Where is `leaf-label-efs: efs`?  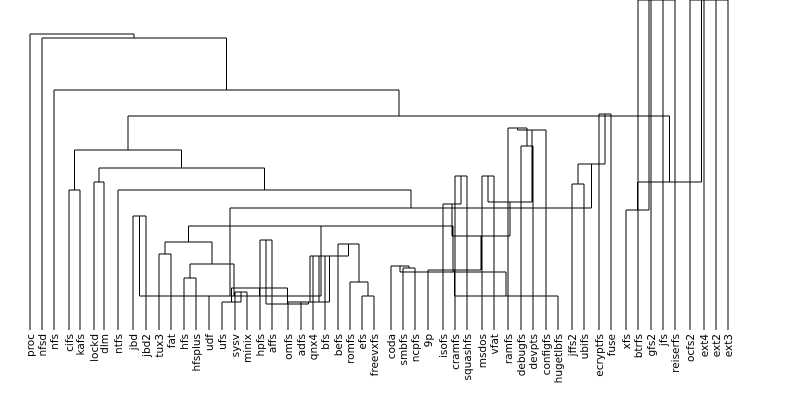 leaf-label-efs: efs is located at coordinates (363, 342).